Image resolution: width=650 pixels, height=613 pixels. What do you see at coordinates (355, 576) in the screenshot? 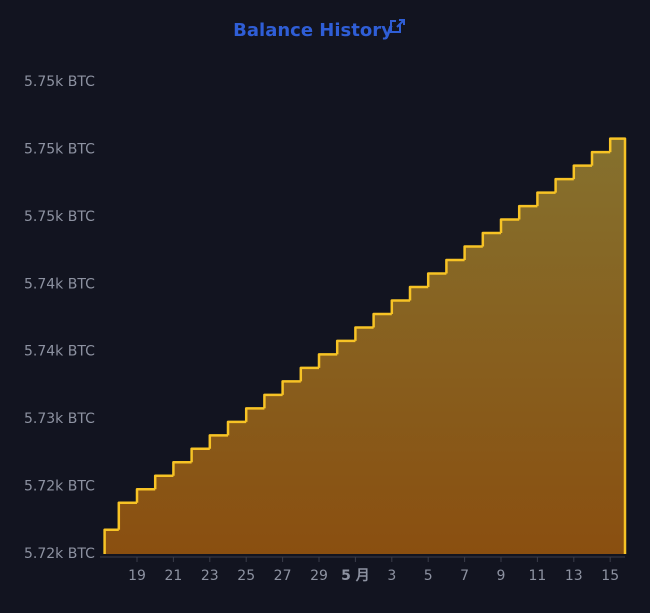
I see `x-tick-label: 5 月` at bounding box center [355, 576].